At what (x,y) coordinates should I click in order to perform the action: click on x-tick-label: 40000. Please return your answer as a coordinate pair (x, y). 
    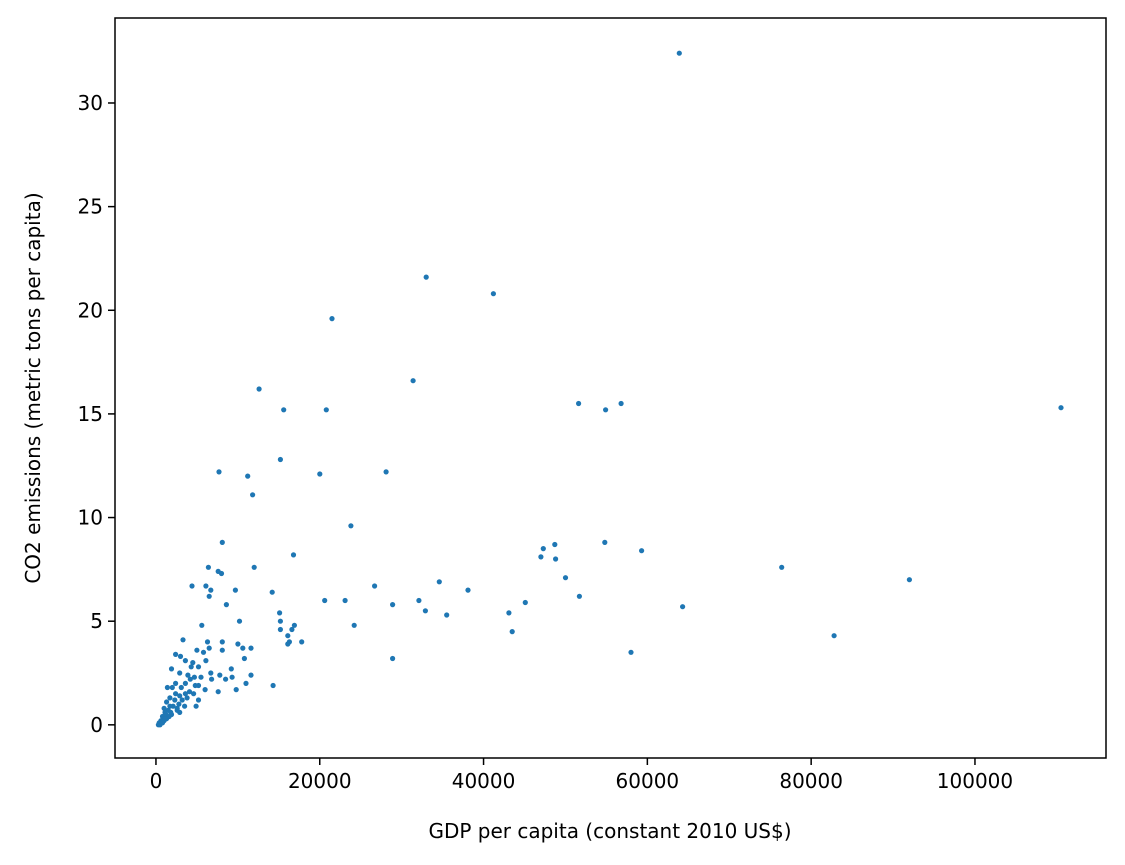
    Looking at the image, I should click on (484, 781).